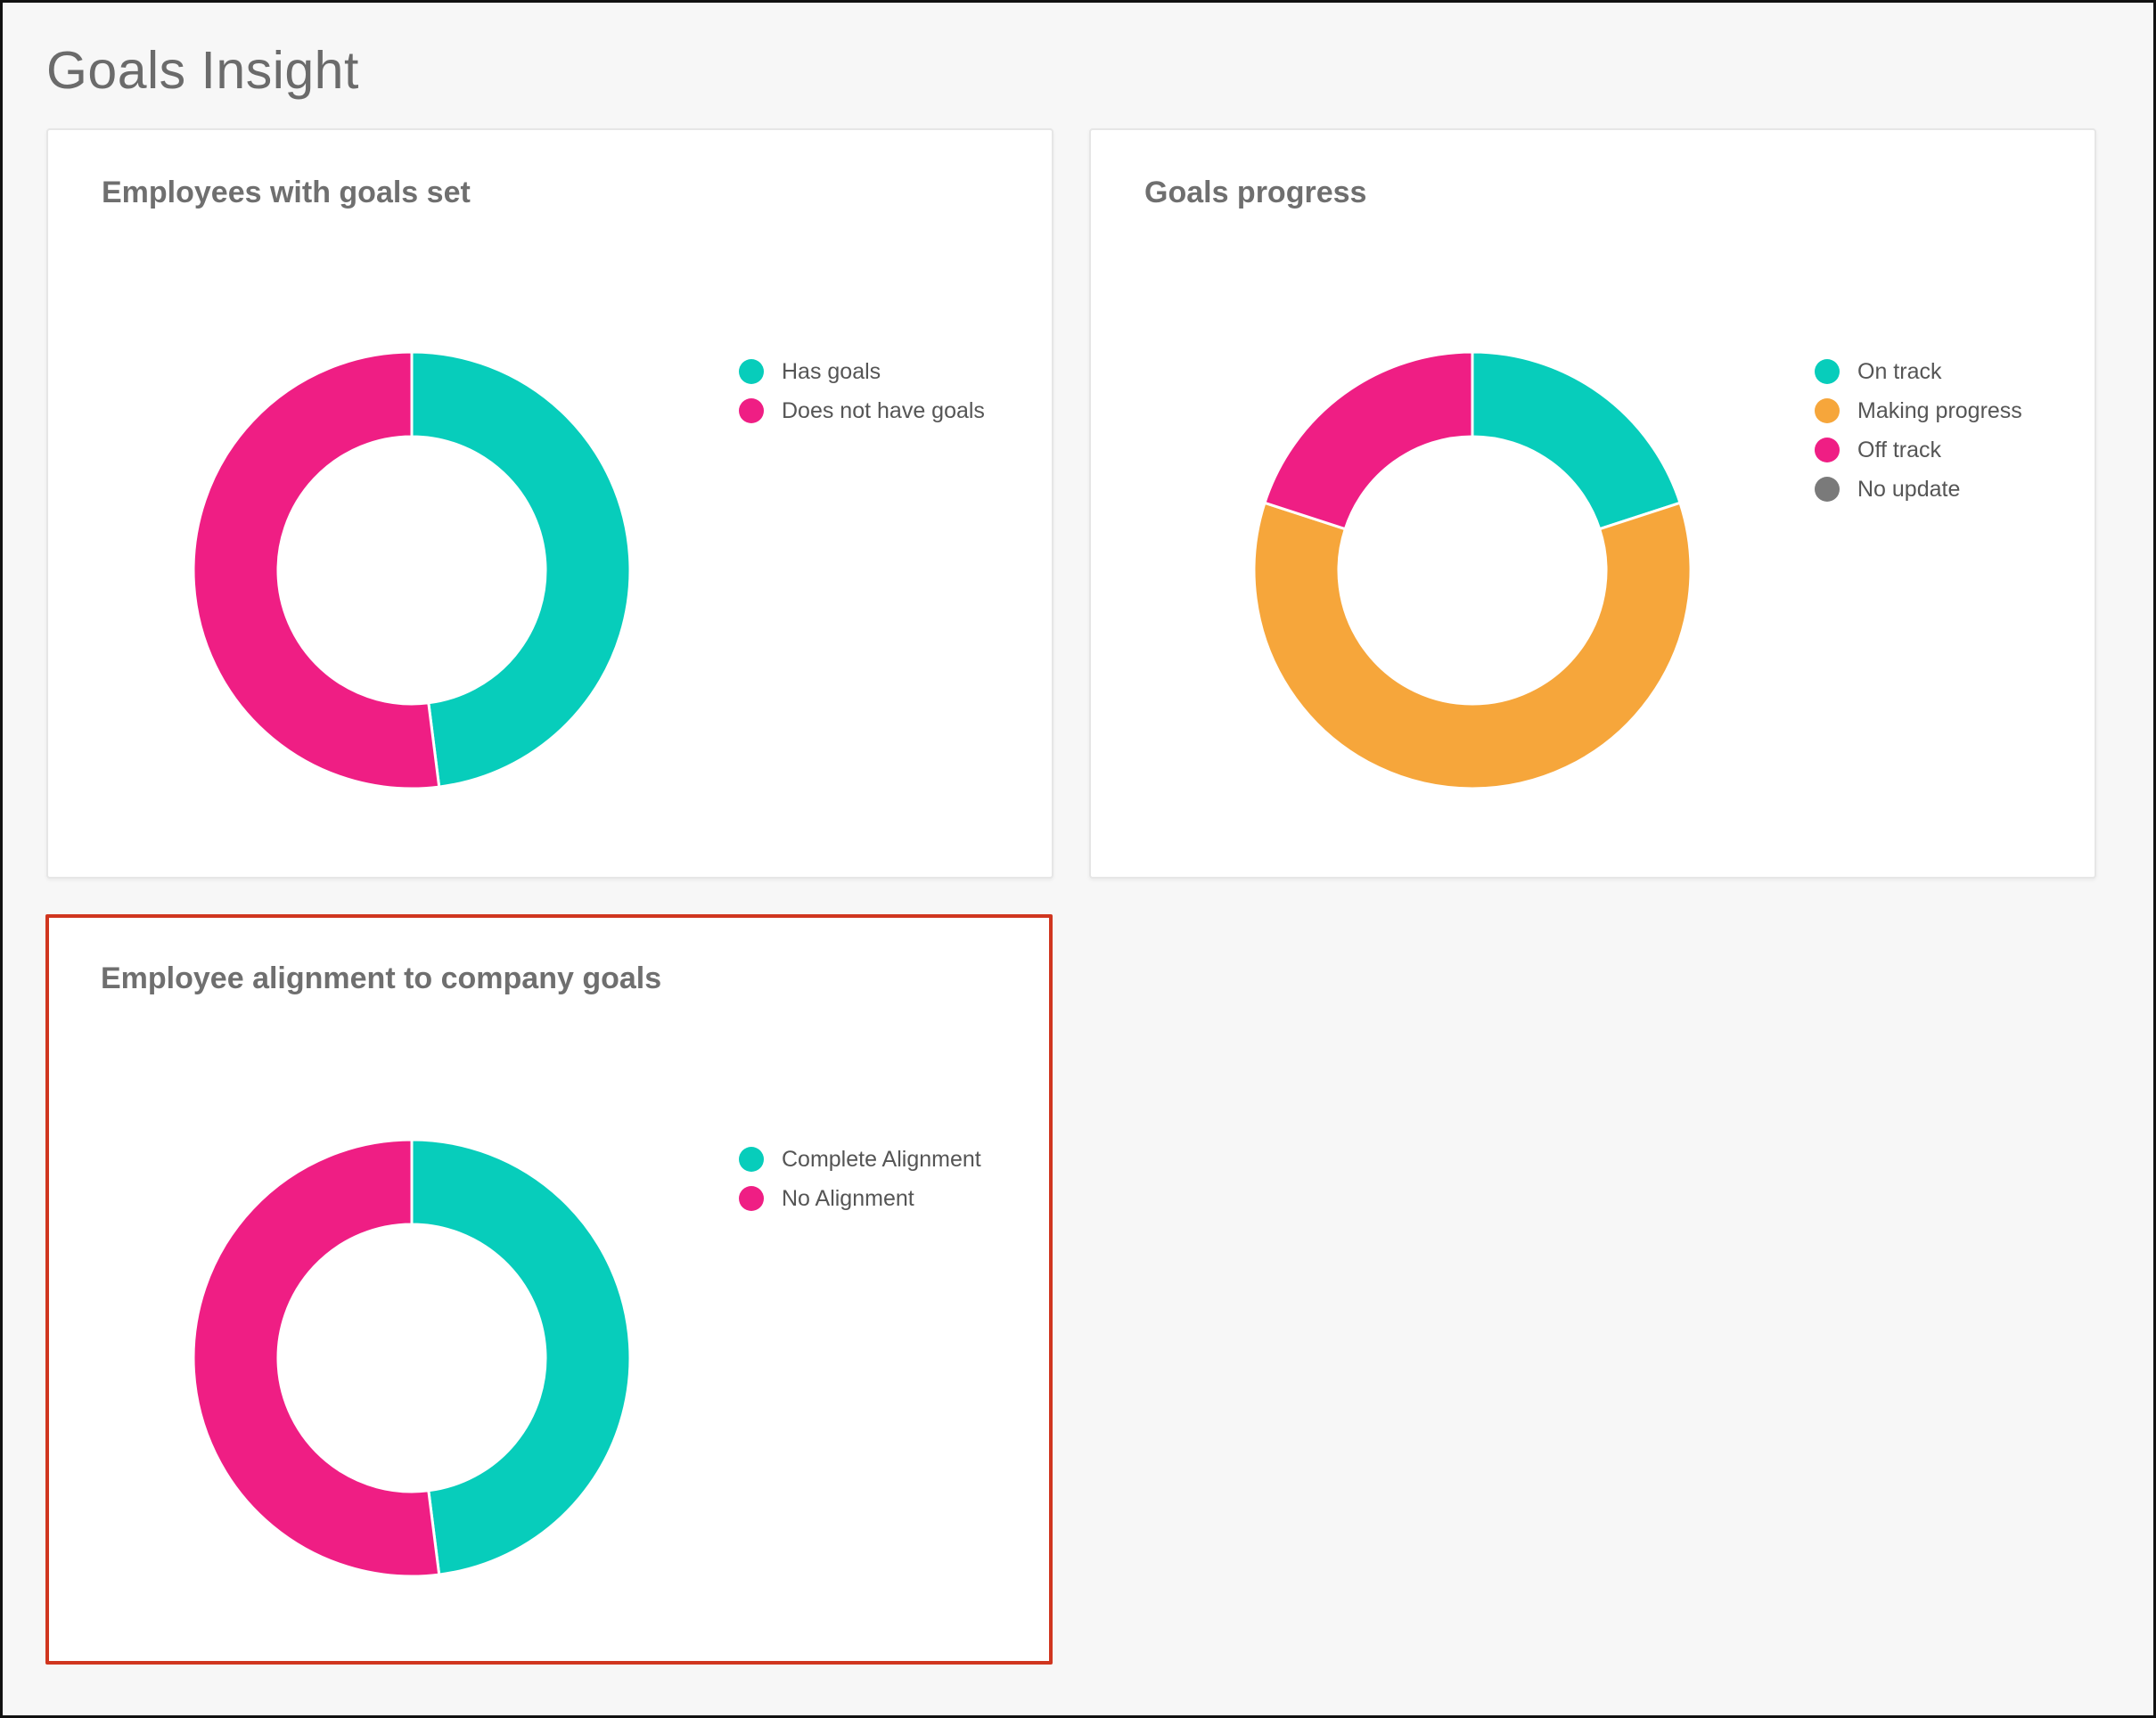  I want to click on legend-item: On track, so click(1919, 371).